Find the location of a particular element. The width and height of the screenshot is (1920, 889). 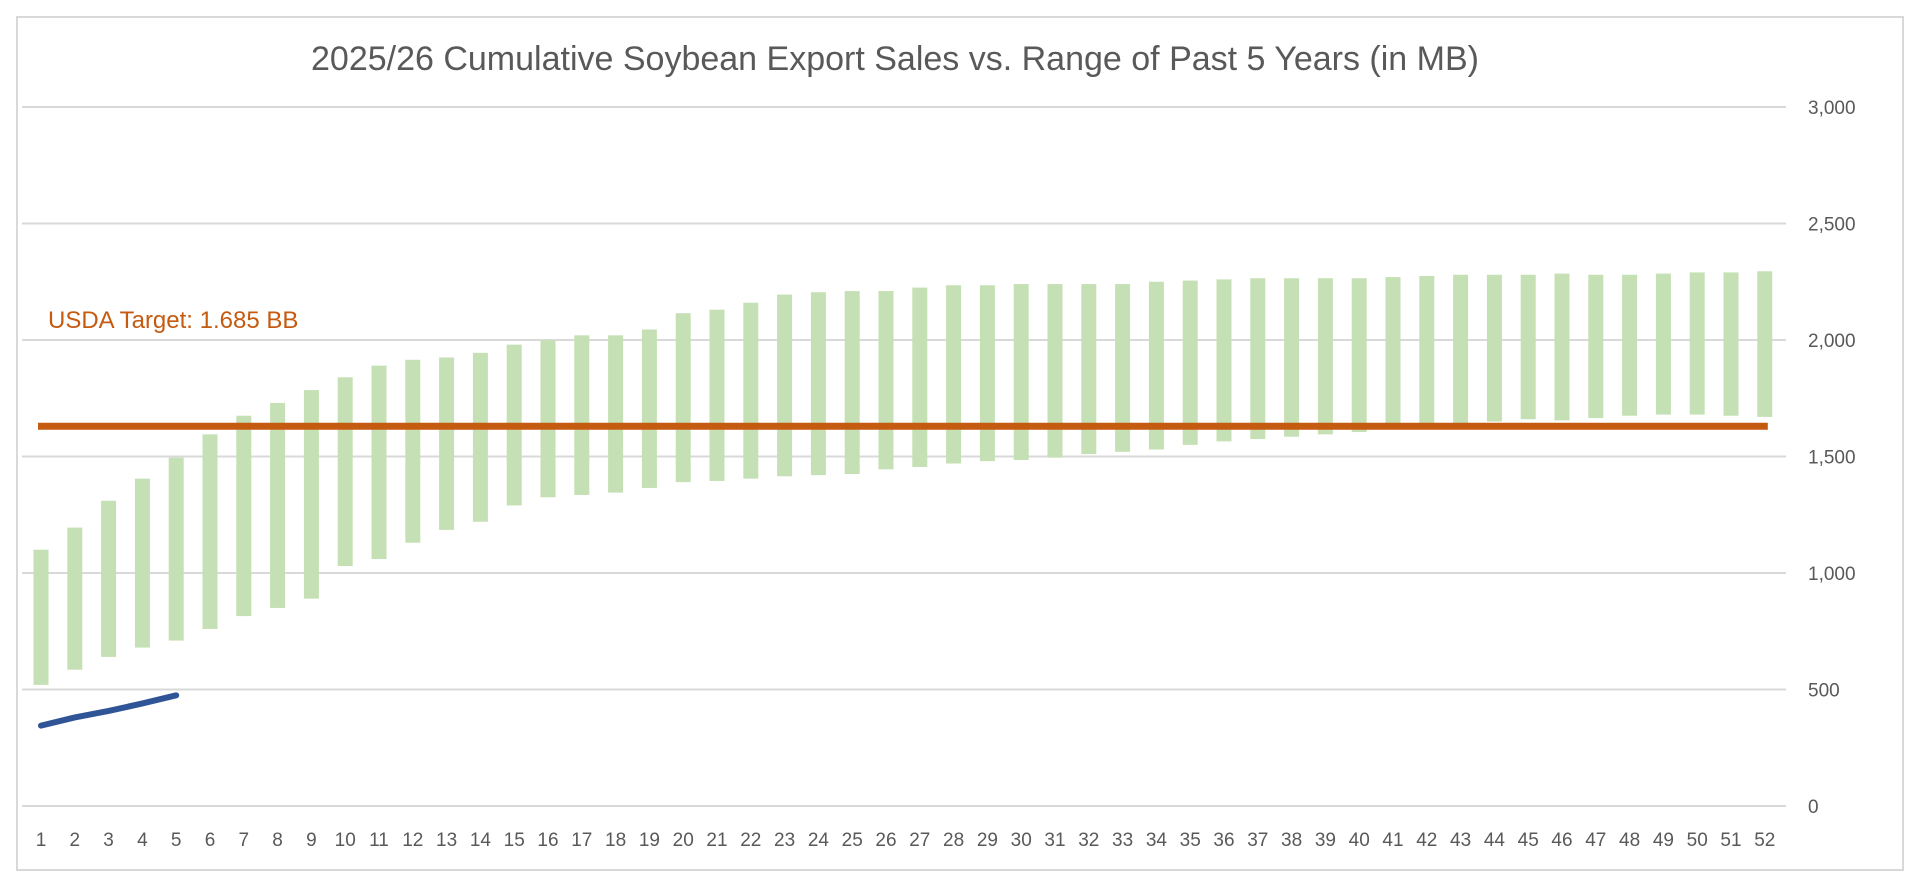

x-tick-label: 9 is located at coordinates (311, 840).